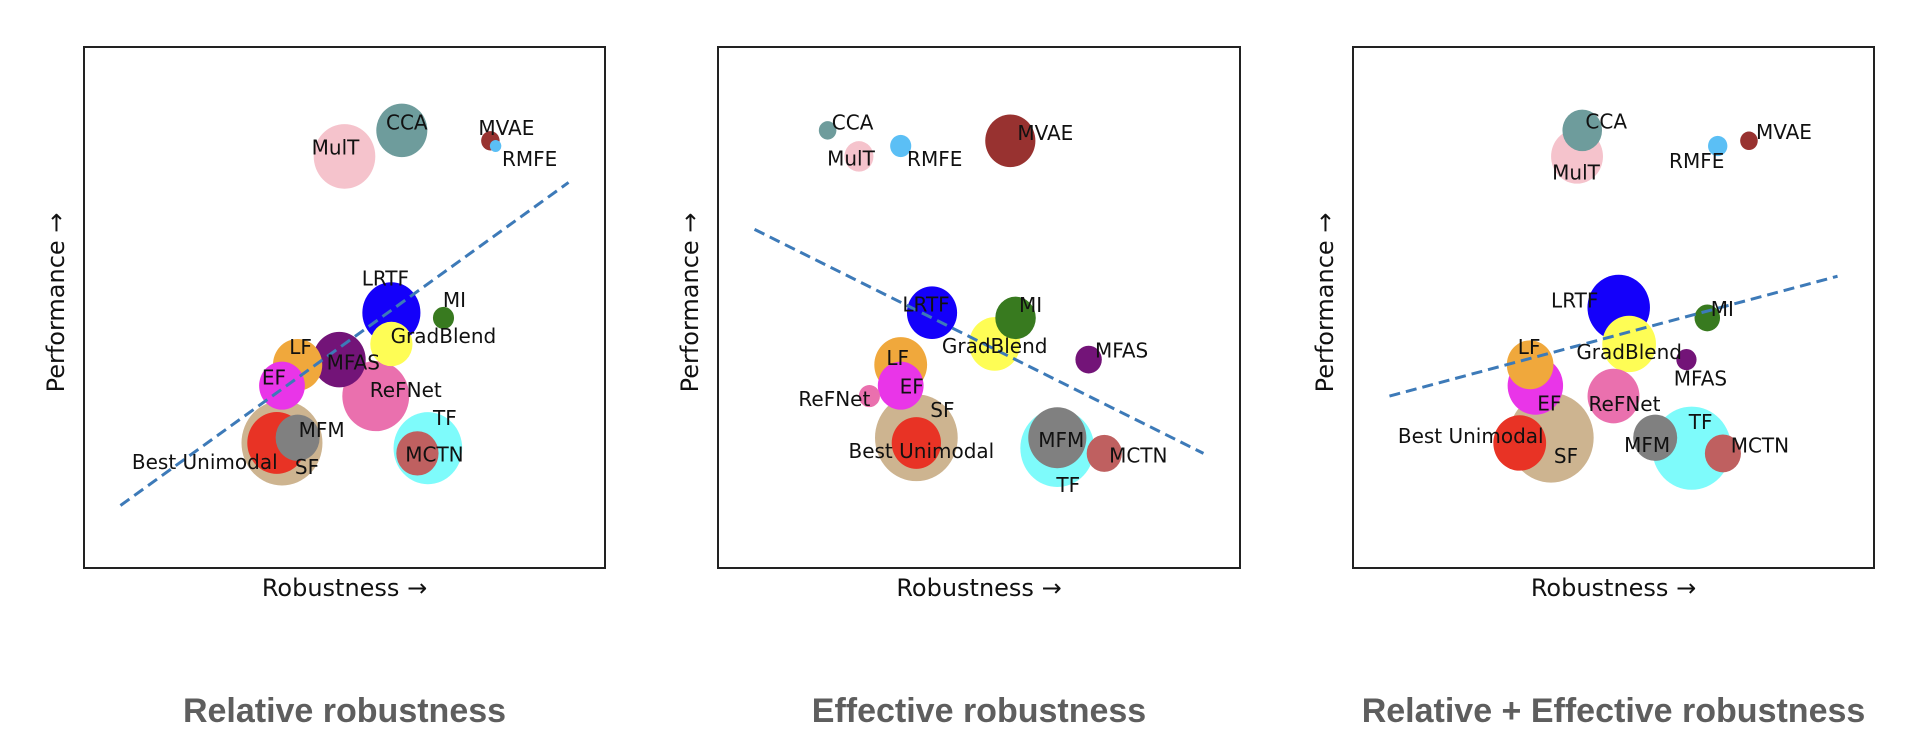  Describe the element at coordinates (1530, 365) in the screenshot. I see `bubble-lf` at that location.